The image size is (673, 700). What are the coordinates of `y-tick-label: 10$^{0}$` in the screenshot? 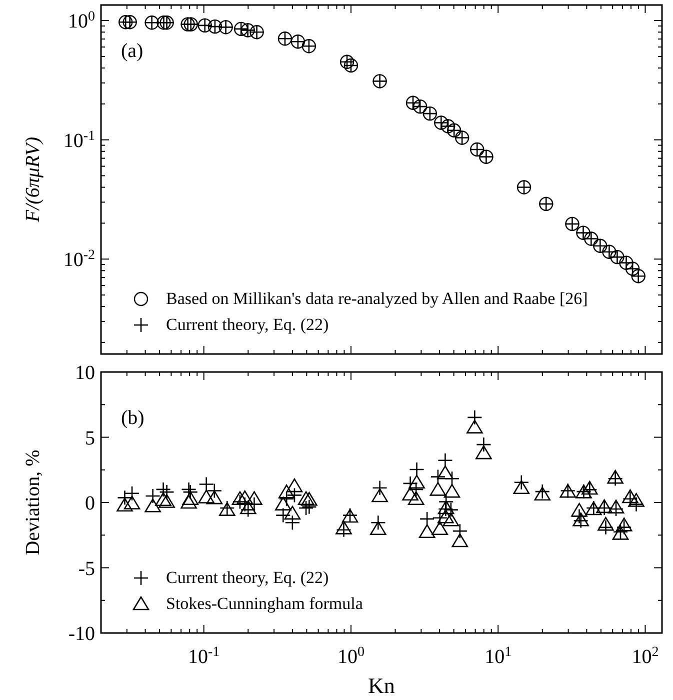 It's located at (81, 21).